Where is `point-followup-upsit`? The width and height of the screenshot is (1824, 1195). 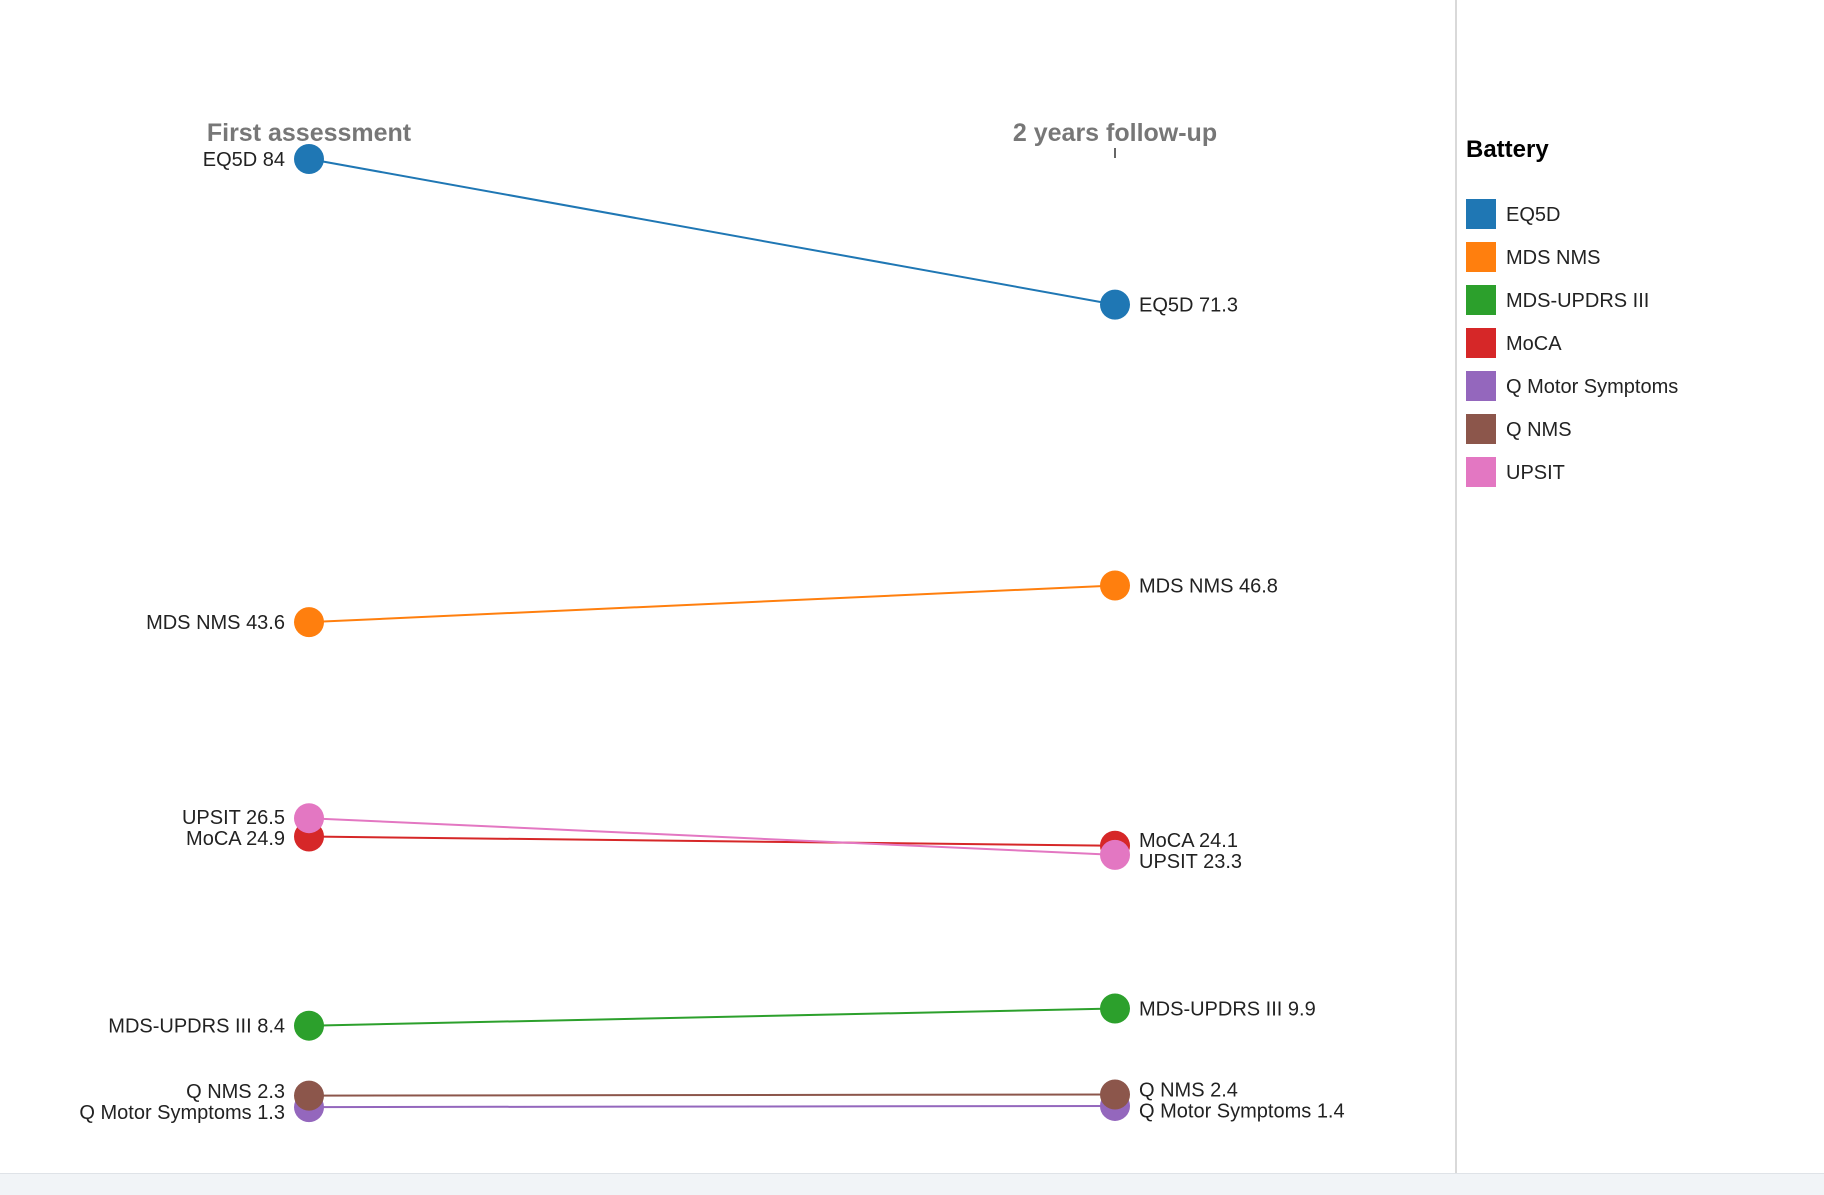 point-followup-upsit is located at coordinates (1115, 854).